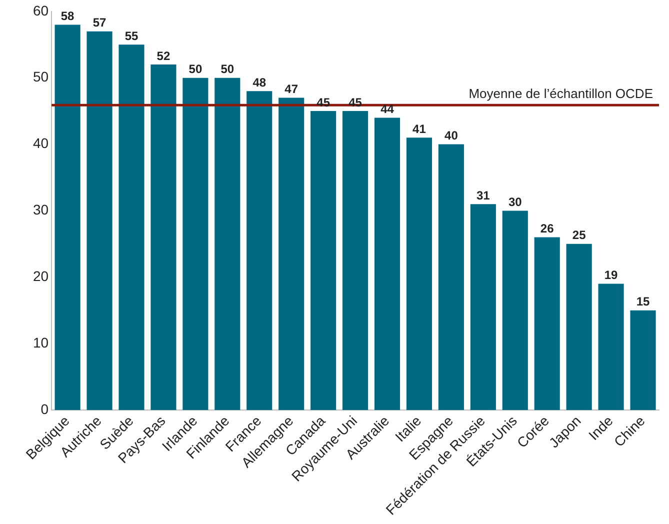 This screenshot has width=669, height=524. I want to click on y-tick-label: 40, so click(40, 143).